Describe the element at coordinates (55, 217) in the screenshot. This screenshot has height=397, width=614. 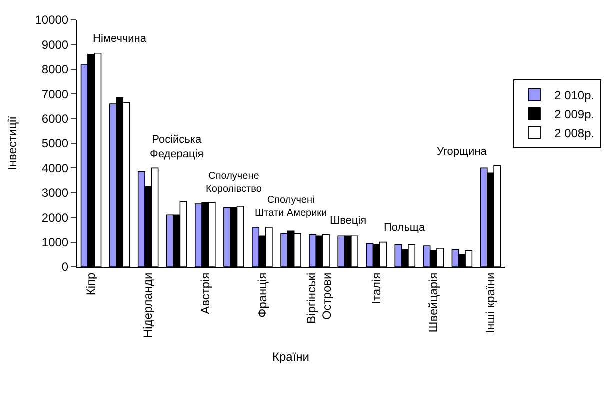
I see `y-tick-label: 2000` at that location.